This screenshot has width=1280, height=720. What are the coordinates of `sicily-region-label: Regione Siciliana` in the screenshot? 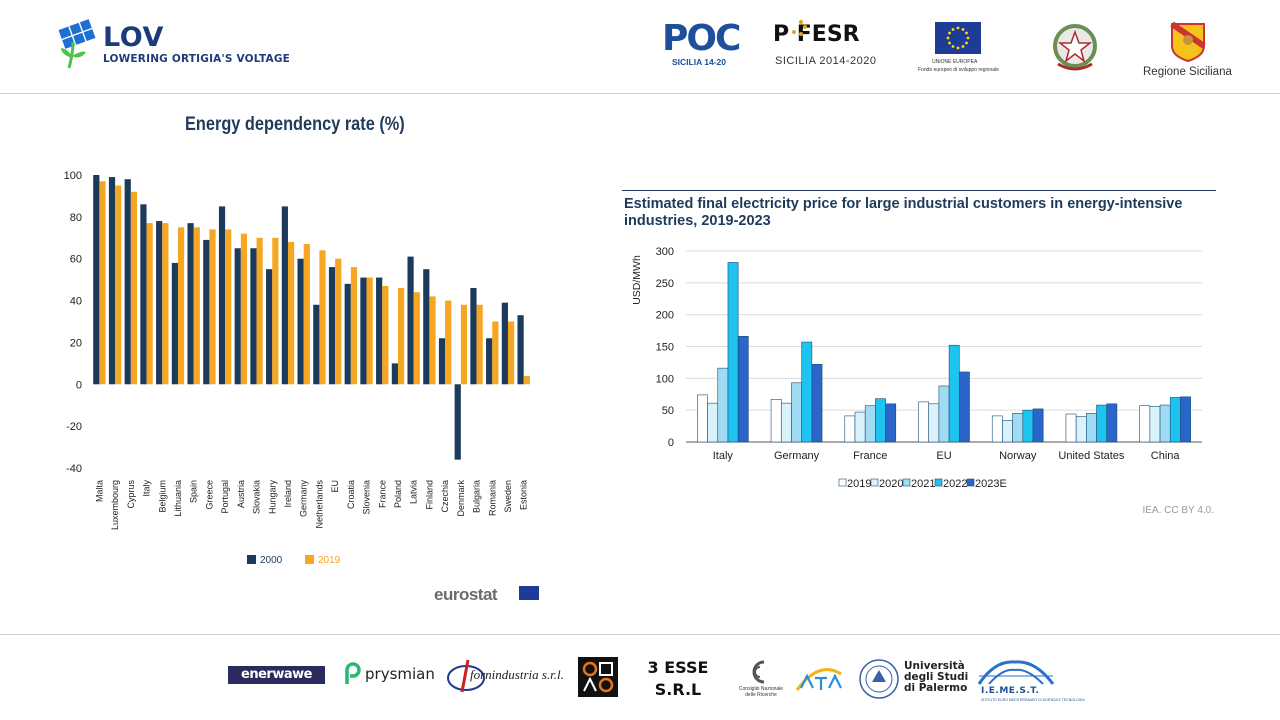 It's located at (1187, 72).